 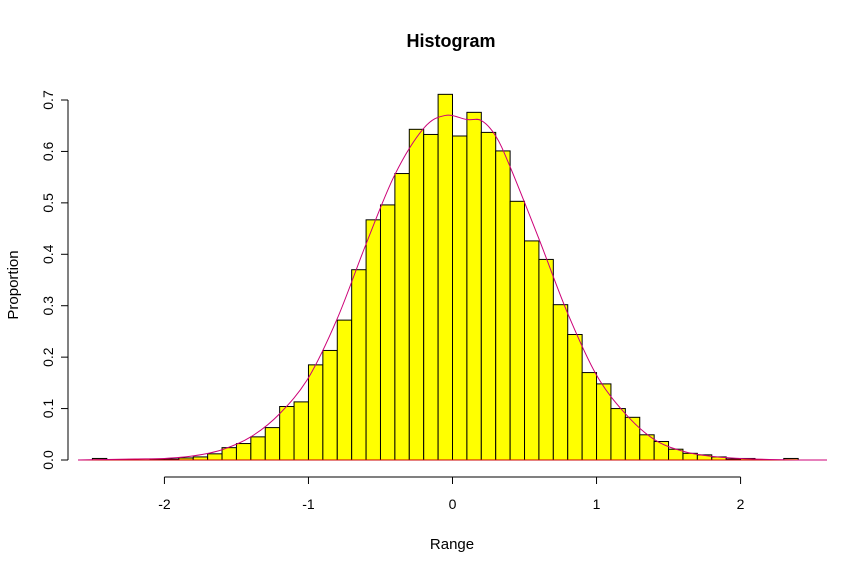 I want to click on x-tick-label: 1, so click(x=597, y=504).